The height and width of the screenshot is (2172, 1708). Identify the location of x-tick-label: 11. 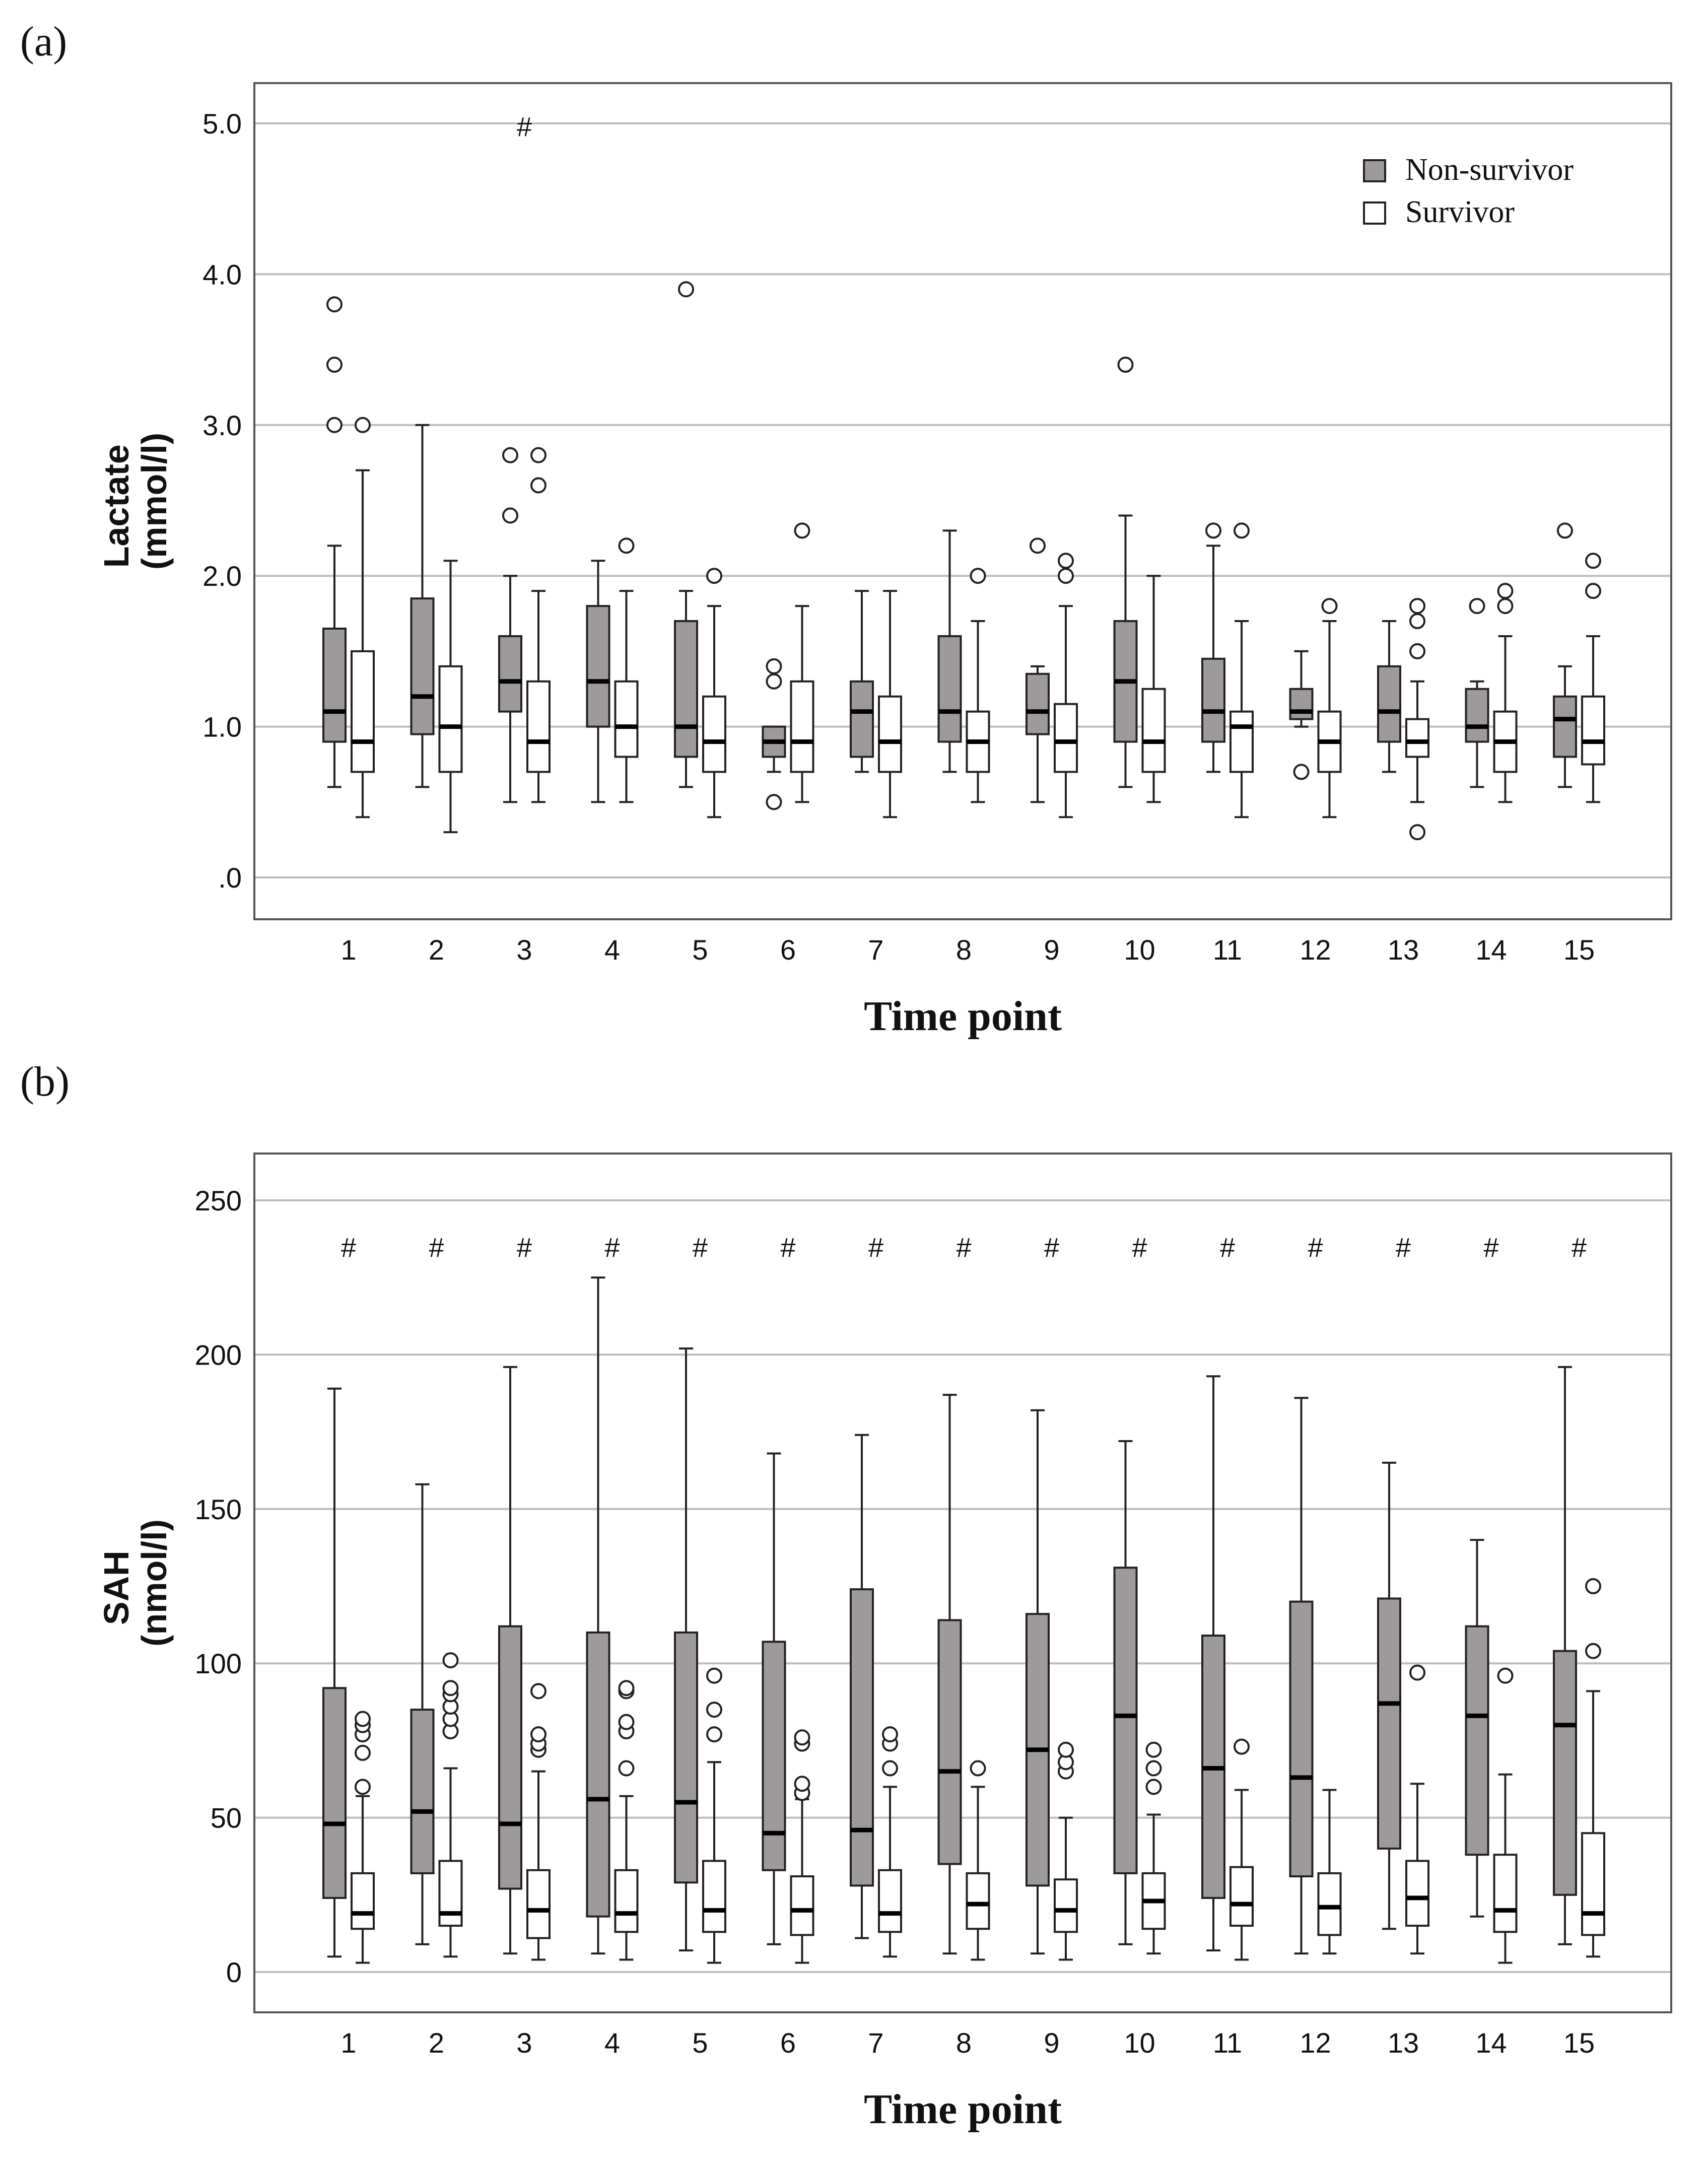
(1227, 2043).